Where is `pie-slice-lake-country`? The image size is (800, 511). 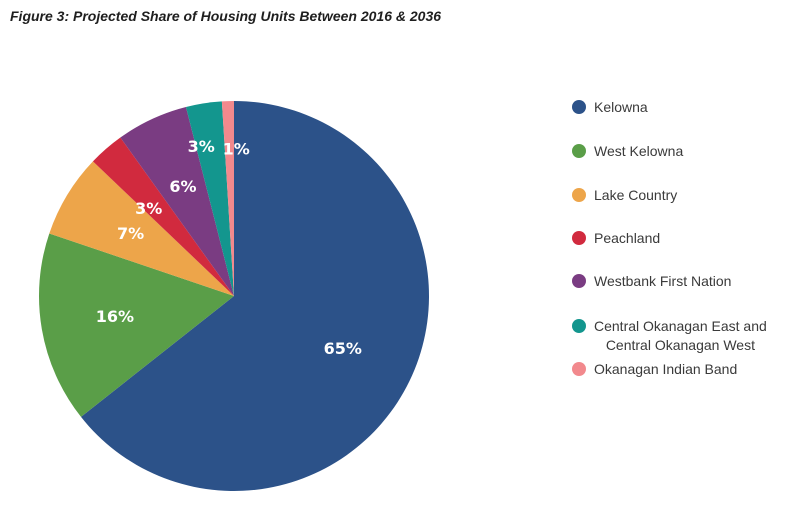 pie-slice-lake-country is located at coordinates (141, 228).